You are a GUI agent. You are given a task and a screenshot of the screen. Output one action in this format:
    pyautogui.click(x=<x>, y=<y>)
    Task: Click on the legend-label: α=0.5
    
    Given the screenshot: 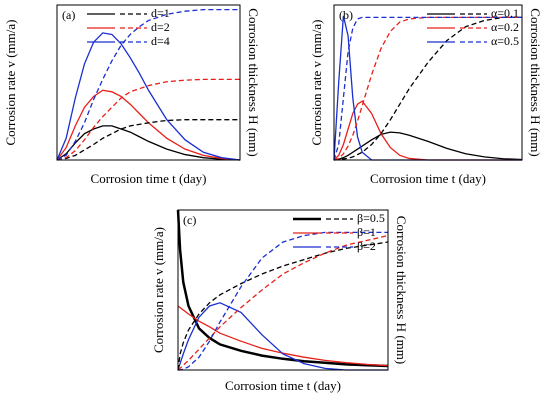 What is the action you would take?
    pyautogui.click(x=505, y=41)
    